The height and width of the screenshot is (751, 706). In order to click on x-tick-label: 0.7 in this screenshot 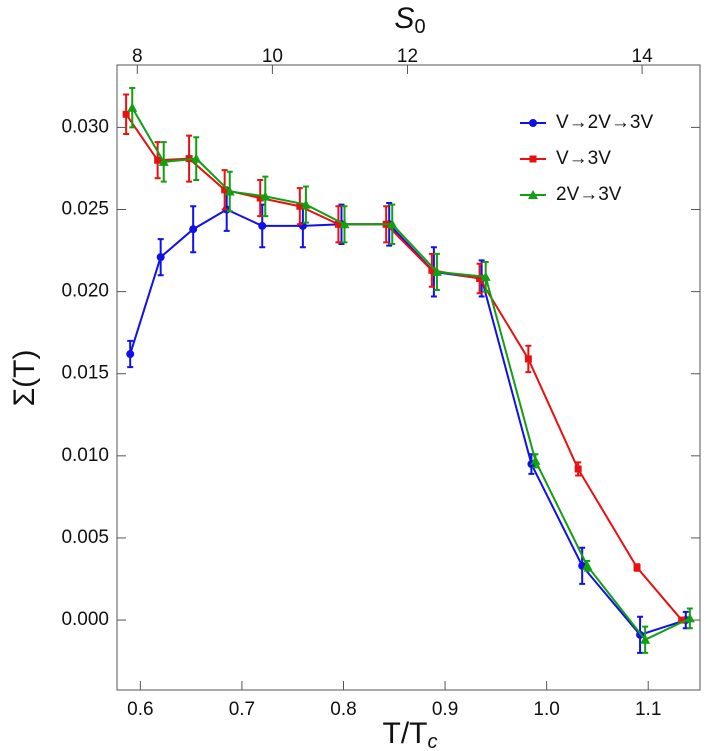, I will do `click(242, 709)`.